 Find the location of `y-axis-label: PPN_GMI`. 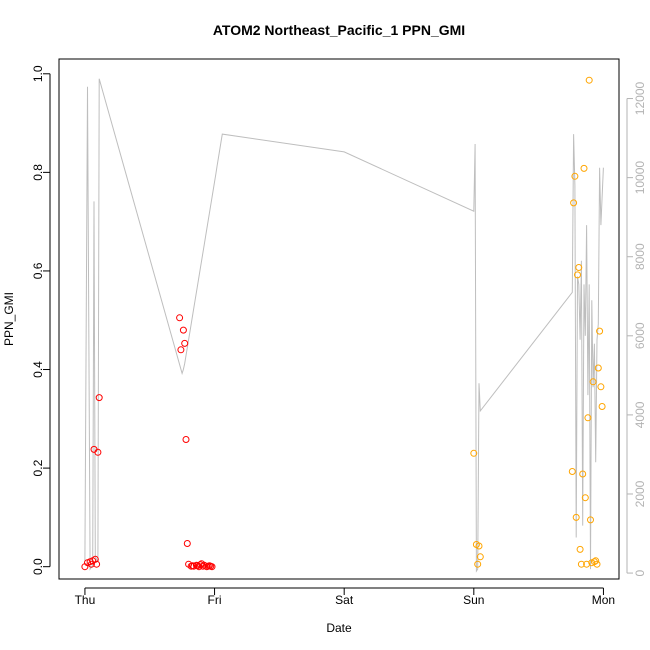

y-axis-label: PPN_GMI is located at coordinates (9, 319).